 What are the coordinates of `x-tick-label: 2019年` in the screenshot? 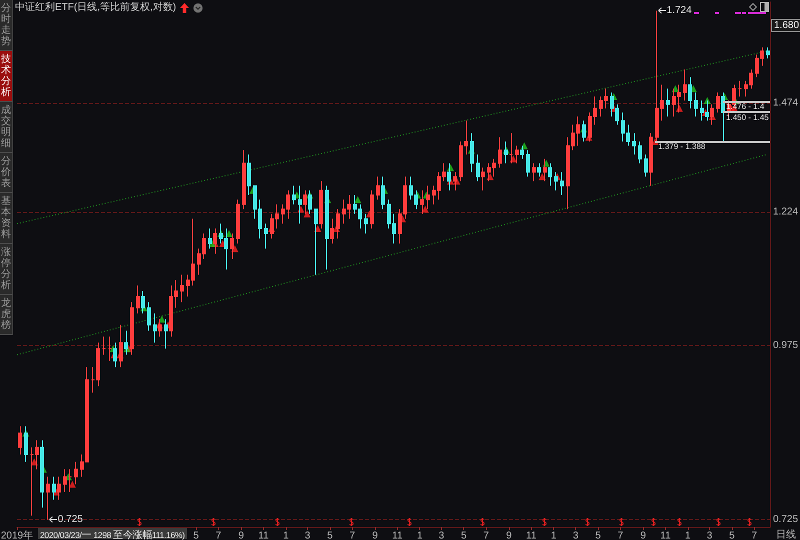 It's located at (17, 535).